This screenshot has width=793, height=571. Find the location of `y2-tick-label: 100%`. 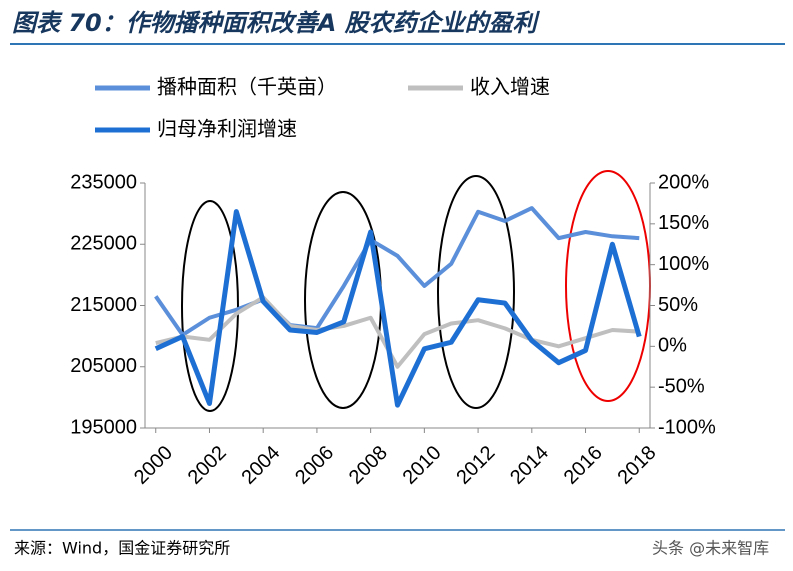

y2-tick-label: 100% is located at coordinates (683, 264).